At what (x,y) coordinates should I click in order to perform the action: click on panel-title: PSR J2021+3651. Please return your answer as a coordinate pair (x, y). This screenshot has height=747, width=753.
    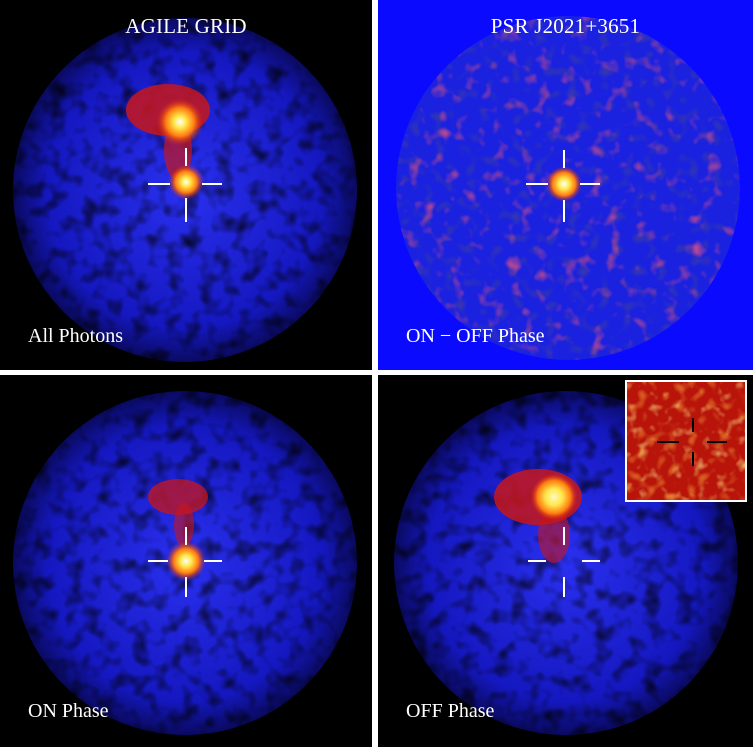
    Looking at the image, I should click on (565, 26).